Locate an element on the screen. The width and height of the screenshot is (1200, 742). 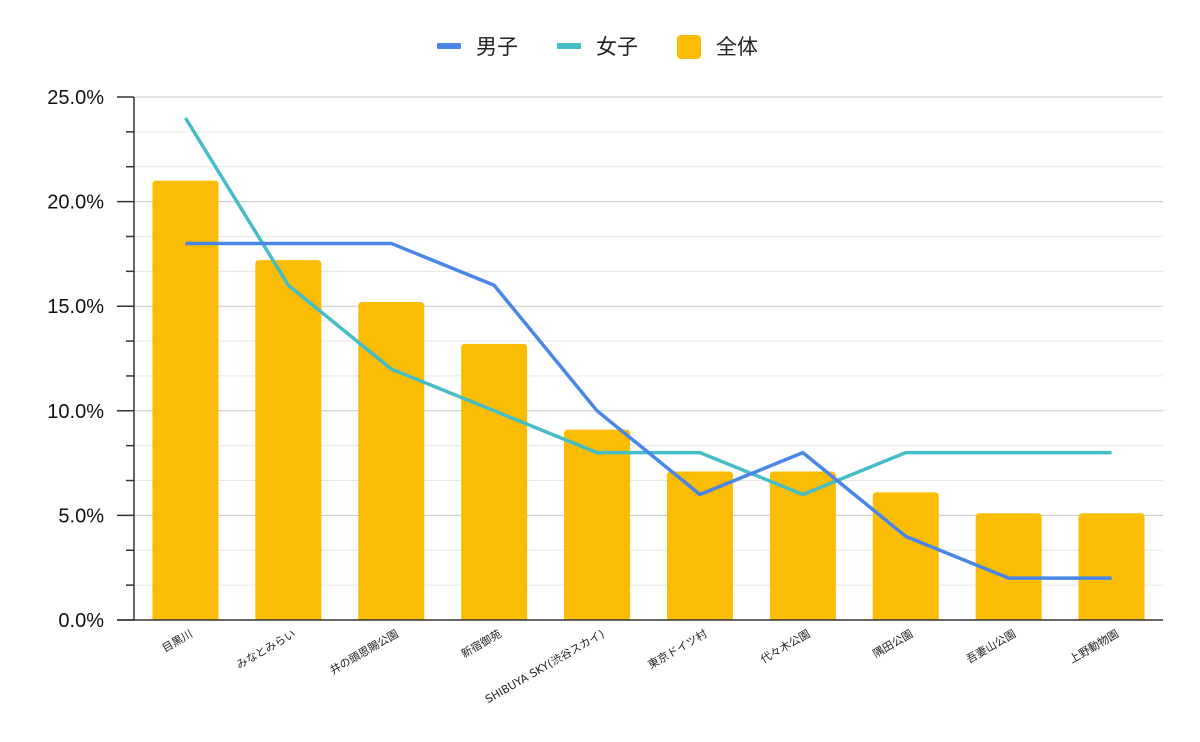
y-tick-label: 25.0% is located at coordinates (75, 98).